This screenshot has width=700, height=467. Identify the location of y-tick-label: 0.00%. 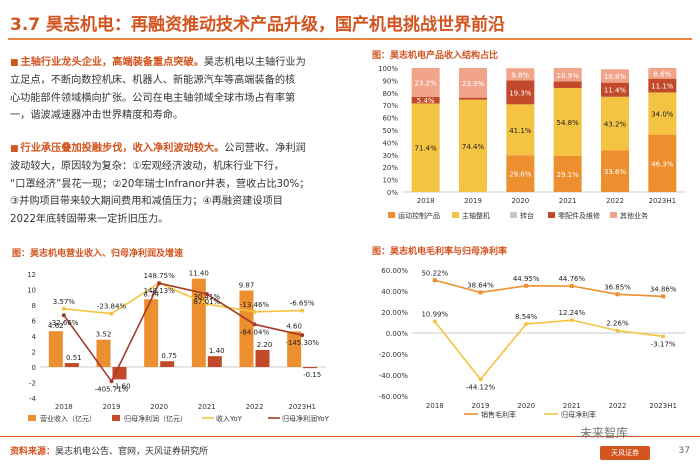
(397, 334).